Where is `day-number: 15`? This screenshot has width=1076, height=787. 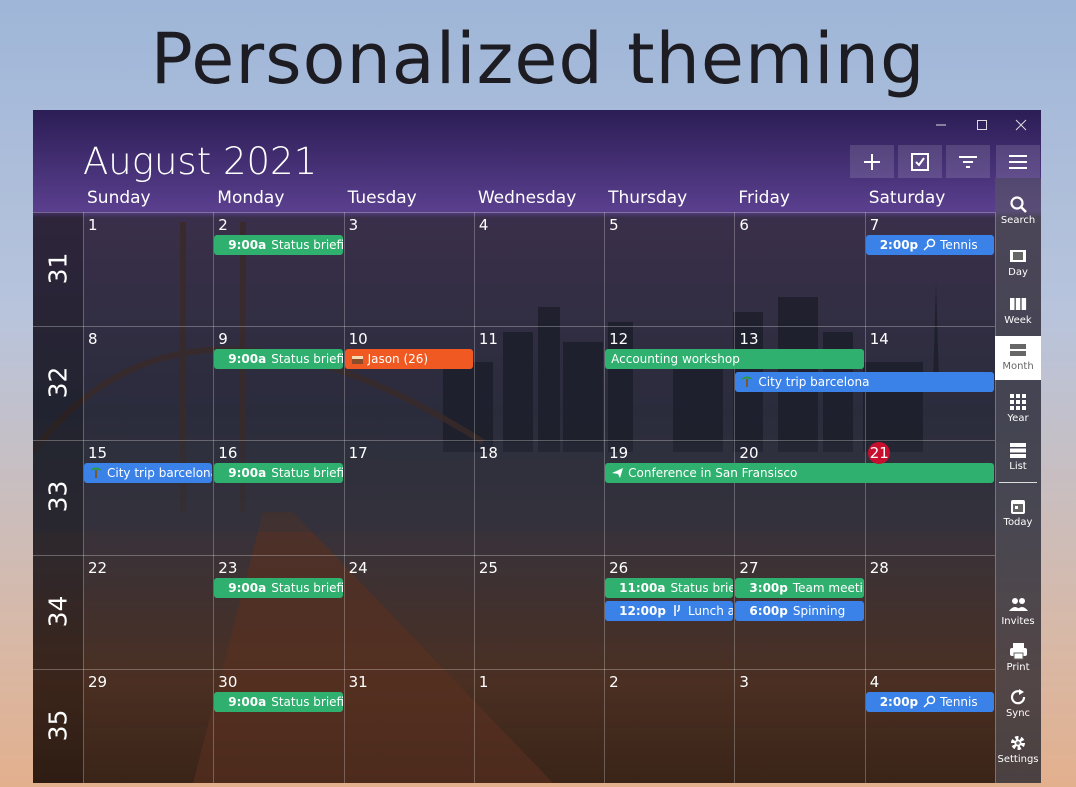
day-number: 15 is located at coordinates (98, 453).